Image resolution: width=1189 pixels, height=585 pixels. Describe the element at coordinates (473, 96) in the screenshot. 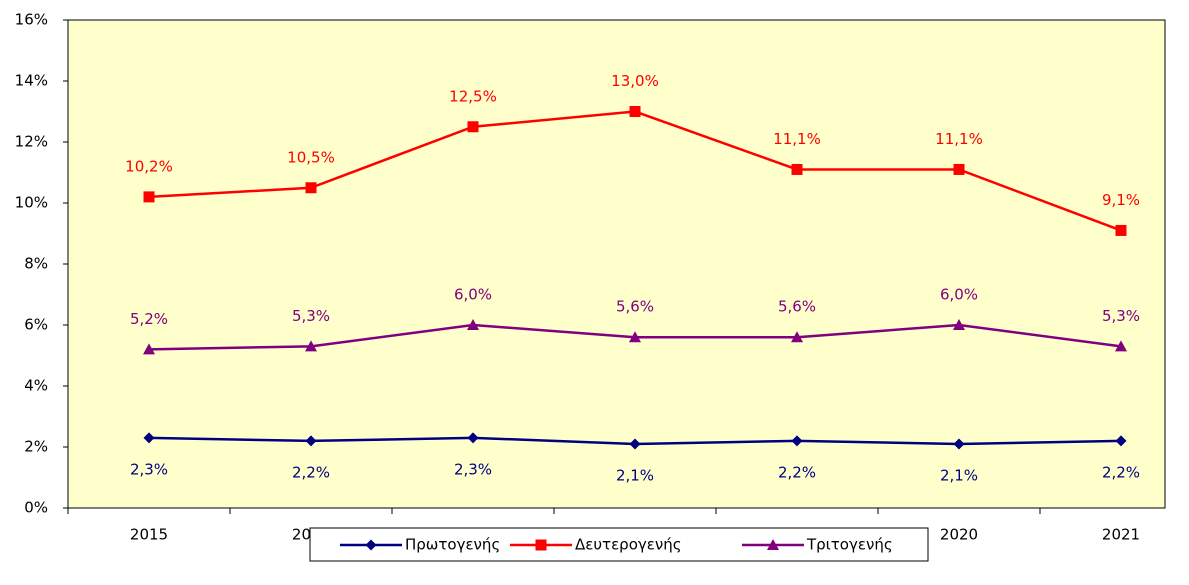

I see `data-label: 12,5%` at that location.